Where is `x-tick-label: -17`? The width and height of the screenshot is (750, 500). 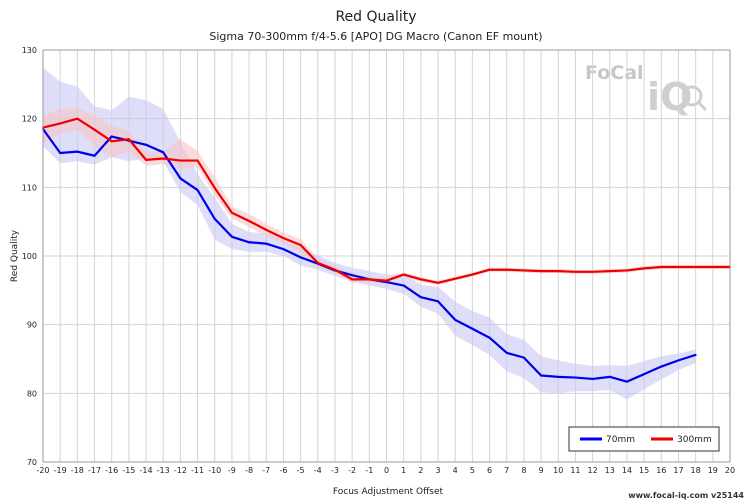 x-tick-label: -17 is located at coordinates (94, 470).